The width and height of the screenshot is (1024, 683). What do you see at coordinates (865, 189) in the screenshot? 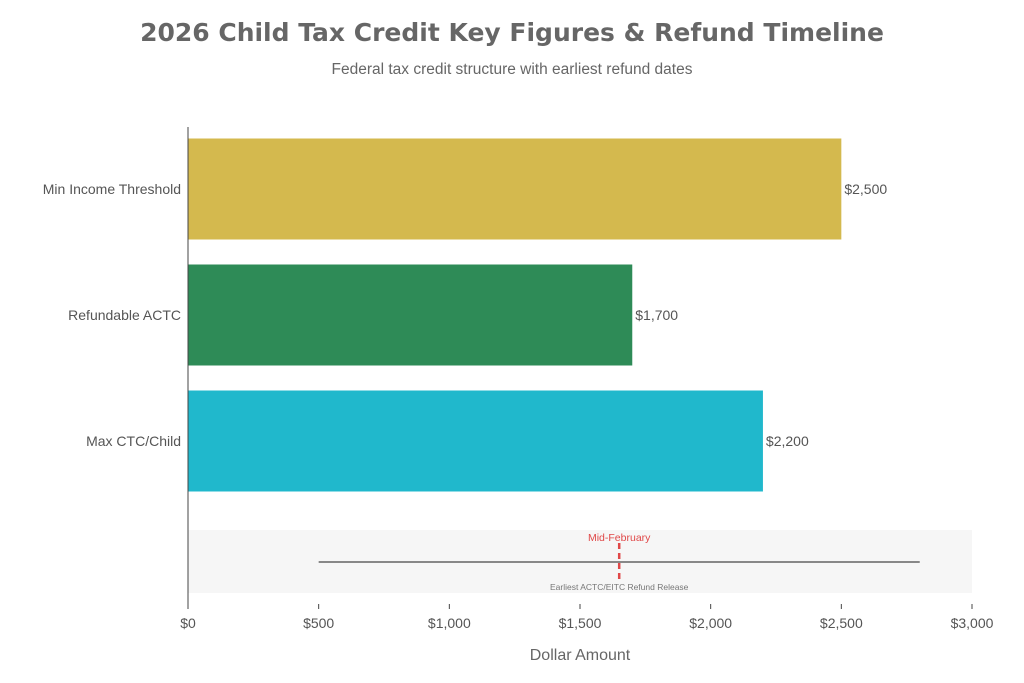
I see `value-label: $2,500` at bounding box center [865, 189].